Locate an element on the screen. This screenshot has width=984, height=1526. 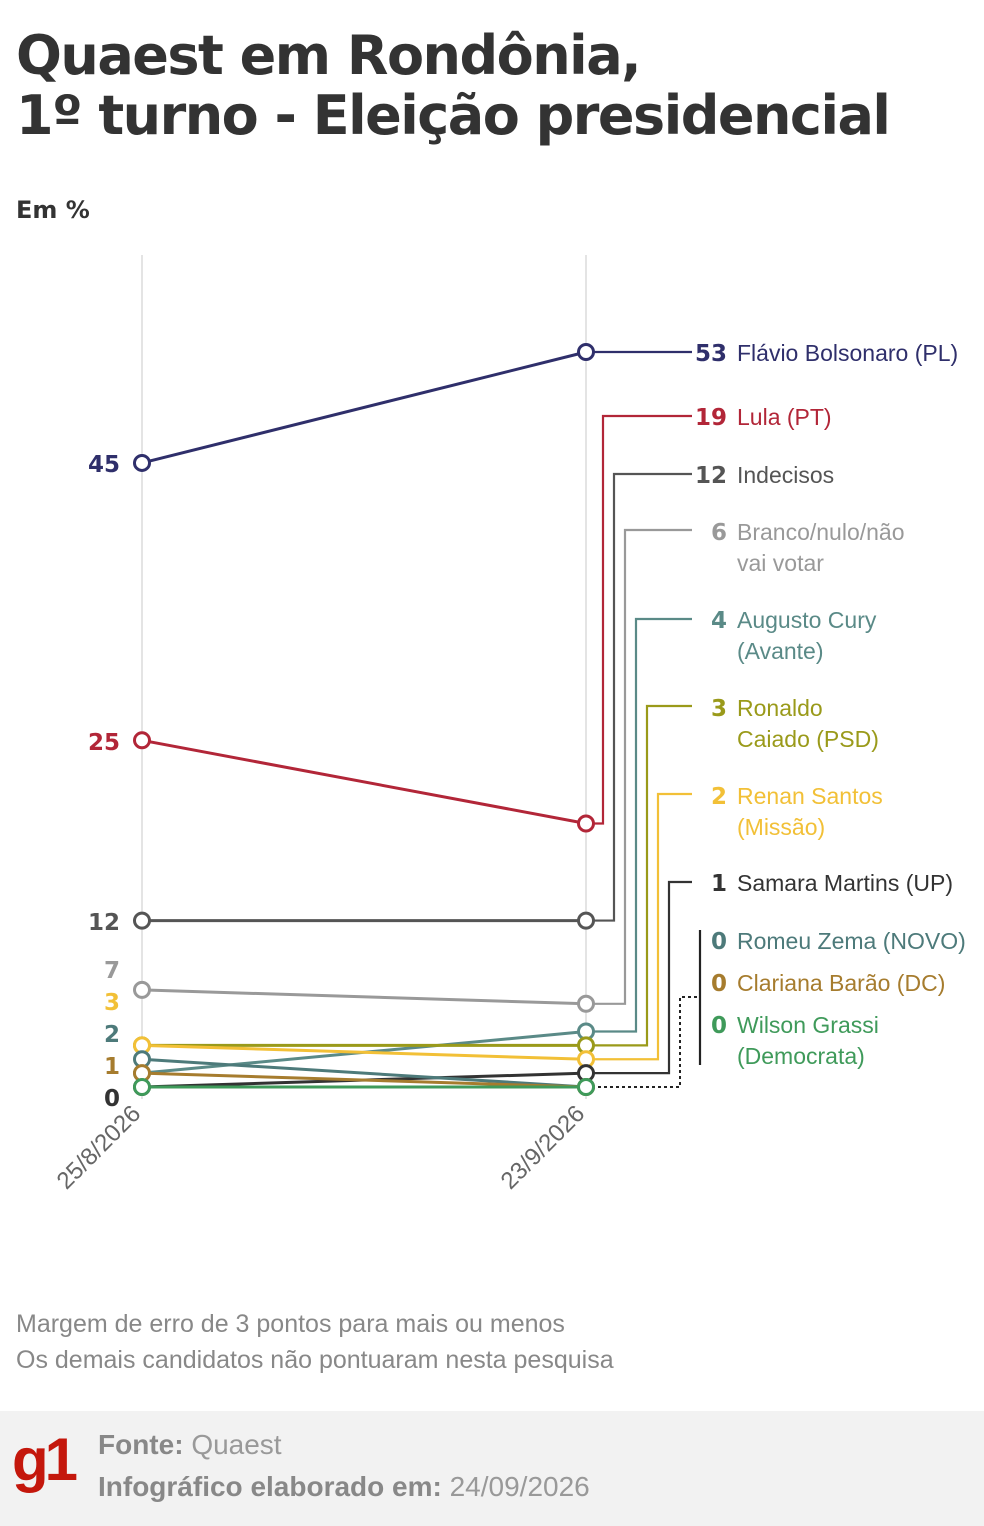
end-value-label-9: 0 is located at coordinates (719, 984).